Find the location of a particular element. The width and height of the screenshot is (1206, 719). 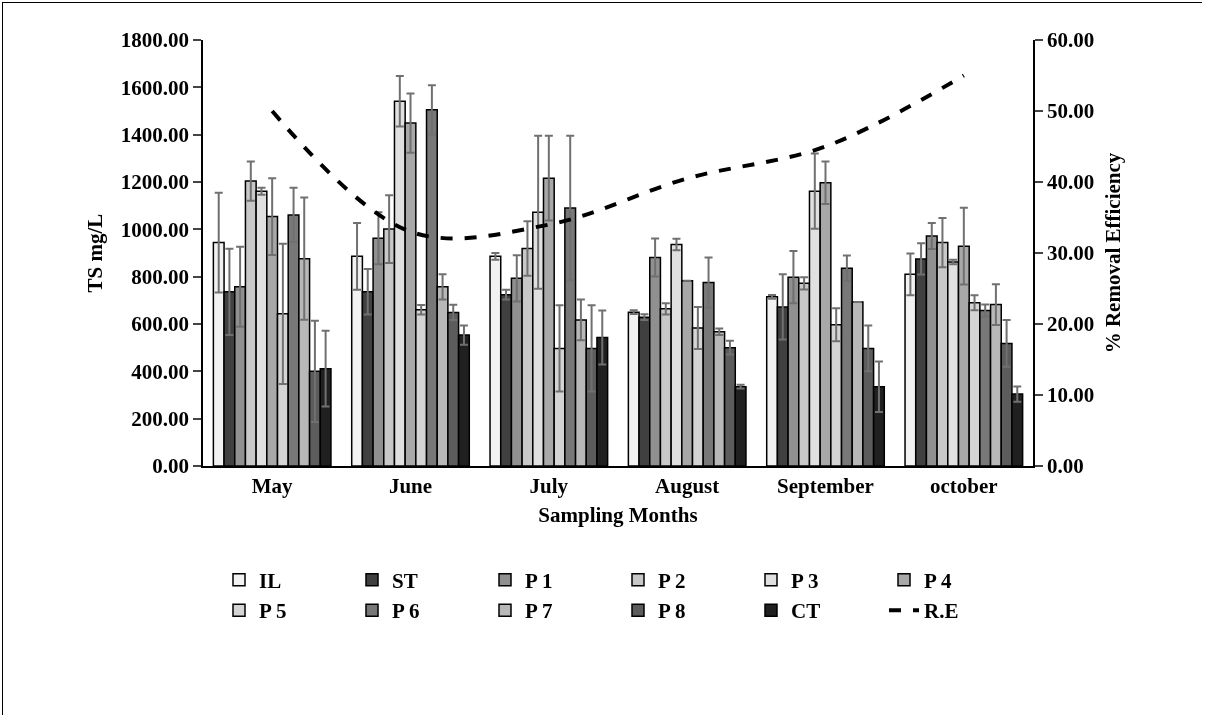

y-tick-label: 600.00 is located at coordinates (160, 324).